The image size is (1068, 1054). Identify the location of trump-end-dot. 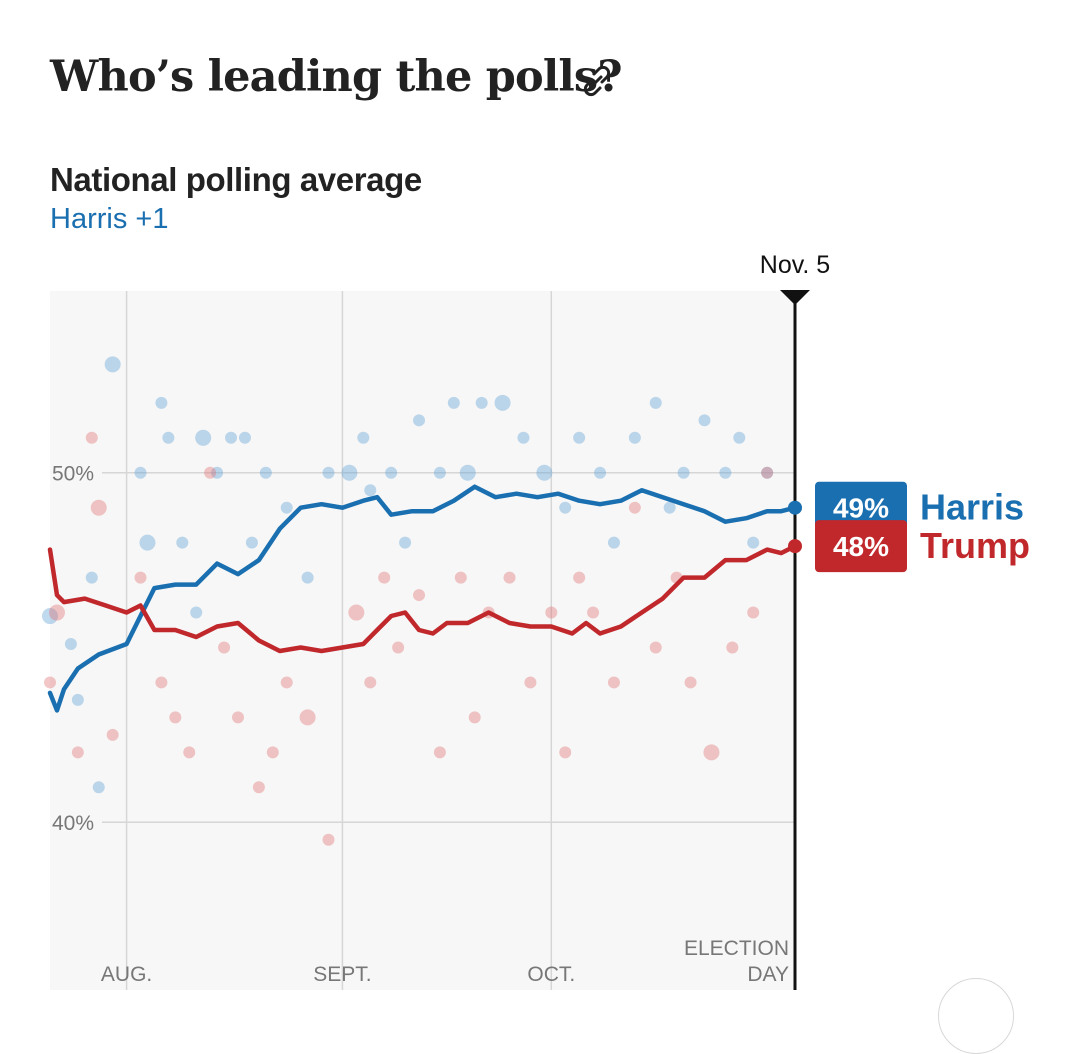
(795, 546).